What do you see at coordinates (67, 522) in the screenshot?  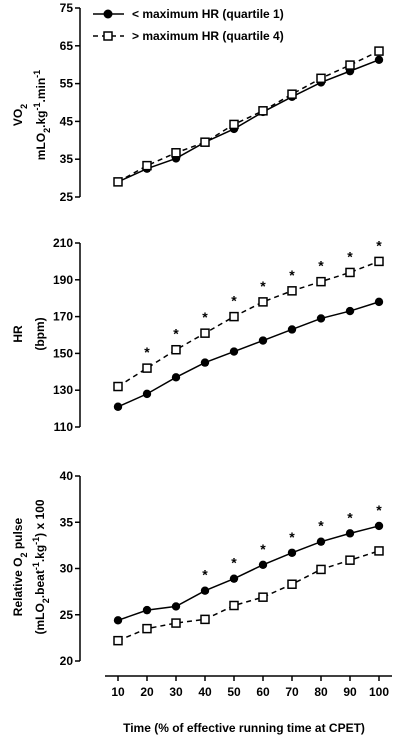 I see `y-tick-label: 35` at bounding box center [67, 522].